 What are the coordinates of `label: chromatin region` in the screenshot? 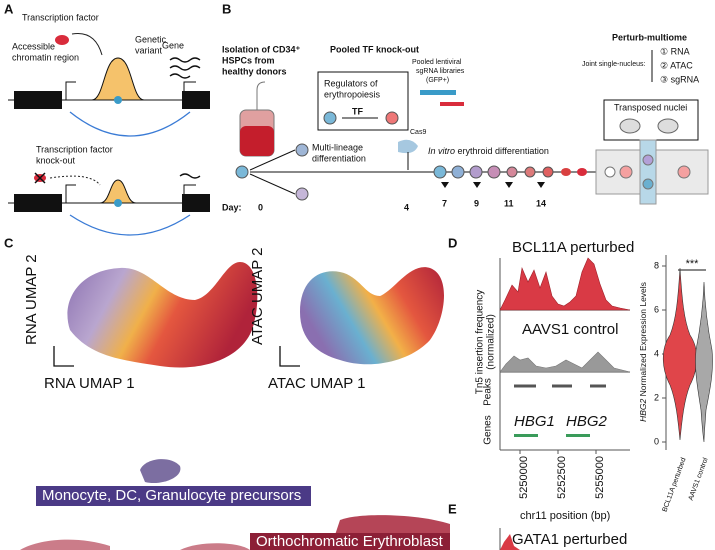 It's located at (45, 57).